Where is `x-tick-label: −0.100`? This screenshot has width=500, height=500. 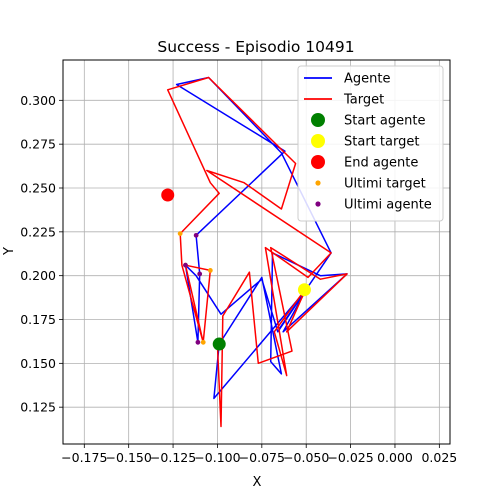 x-tick-label: −0.100 is located at coordinates (217, 457).